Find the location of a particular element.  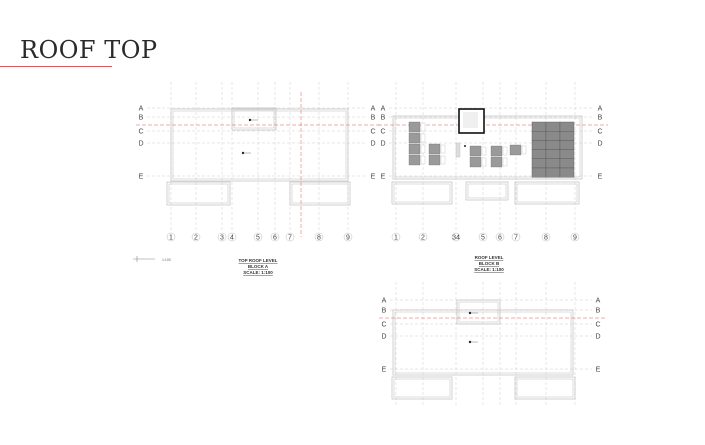

caption-block: BLOCK A is located at coordinates (258, 266).